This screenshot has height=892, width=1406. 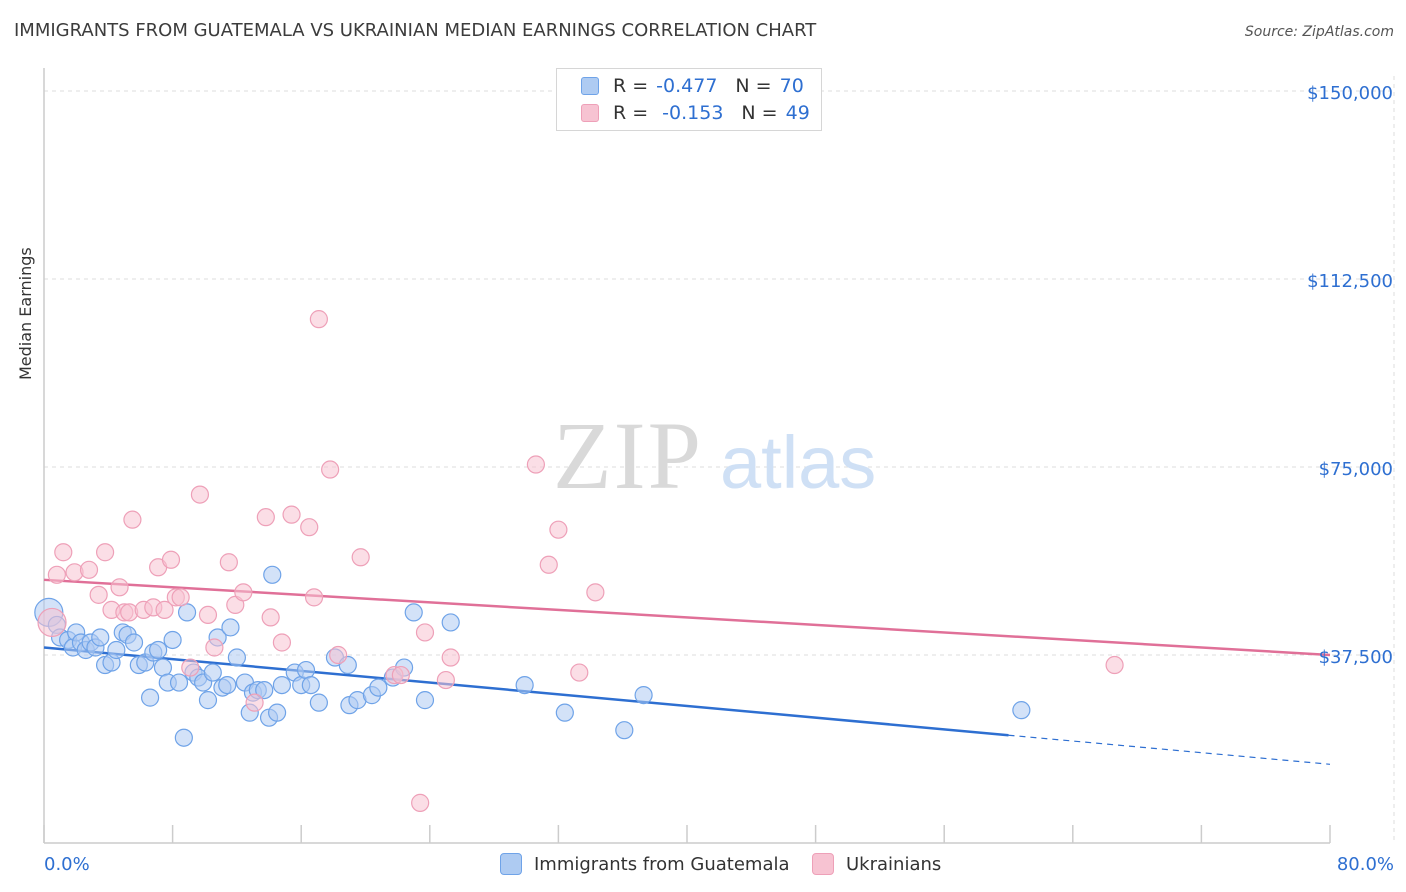 I want to click on legend-row-ukrainians: R = -0.153 N = 49, so click(x=695, y=113).